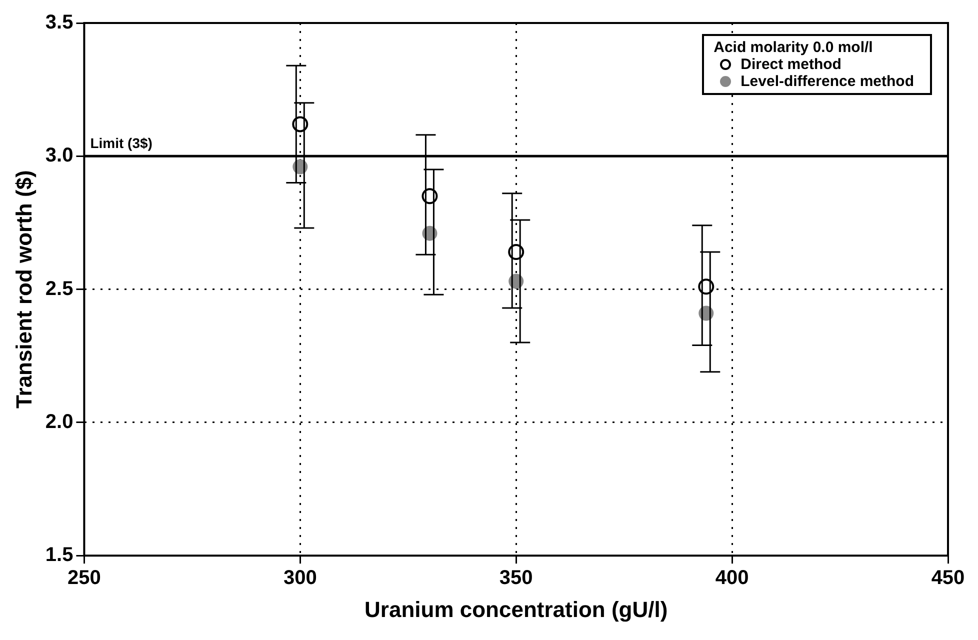 This screenshot has height=640, width=978. What do you see at coordinates (827, 81) in the screenshot?
I see `legend-label: Level-difference method` at bounding box center [827, 81].